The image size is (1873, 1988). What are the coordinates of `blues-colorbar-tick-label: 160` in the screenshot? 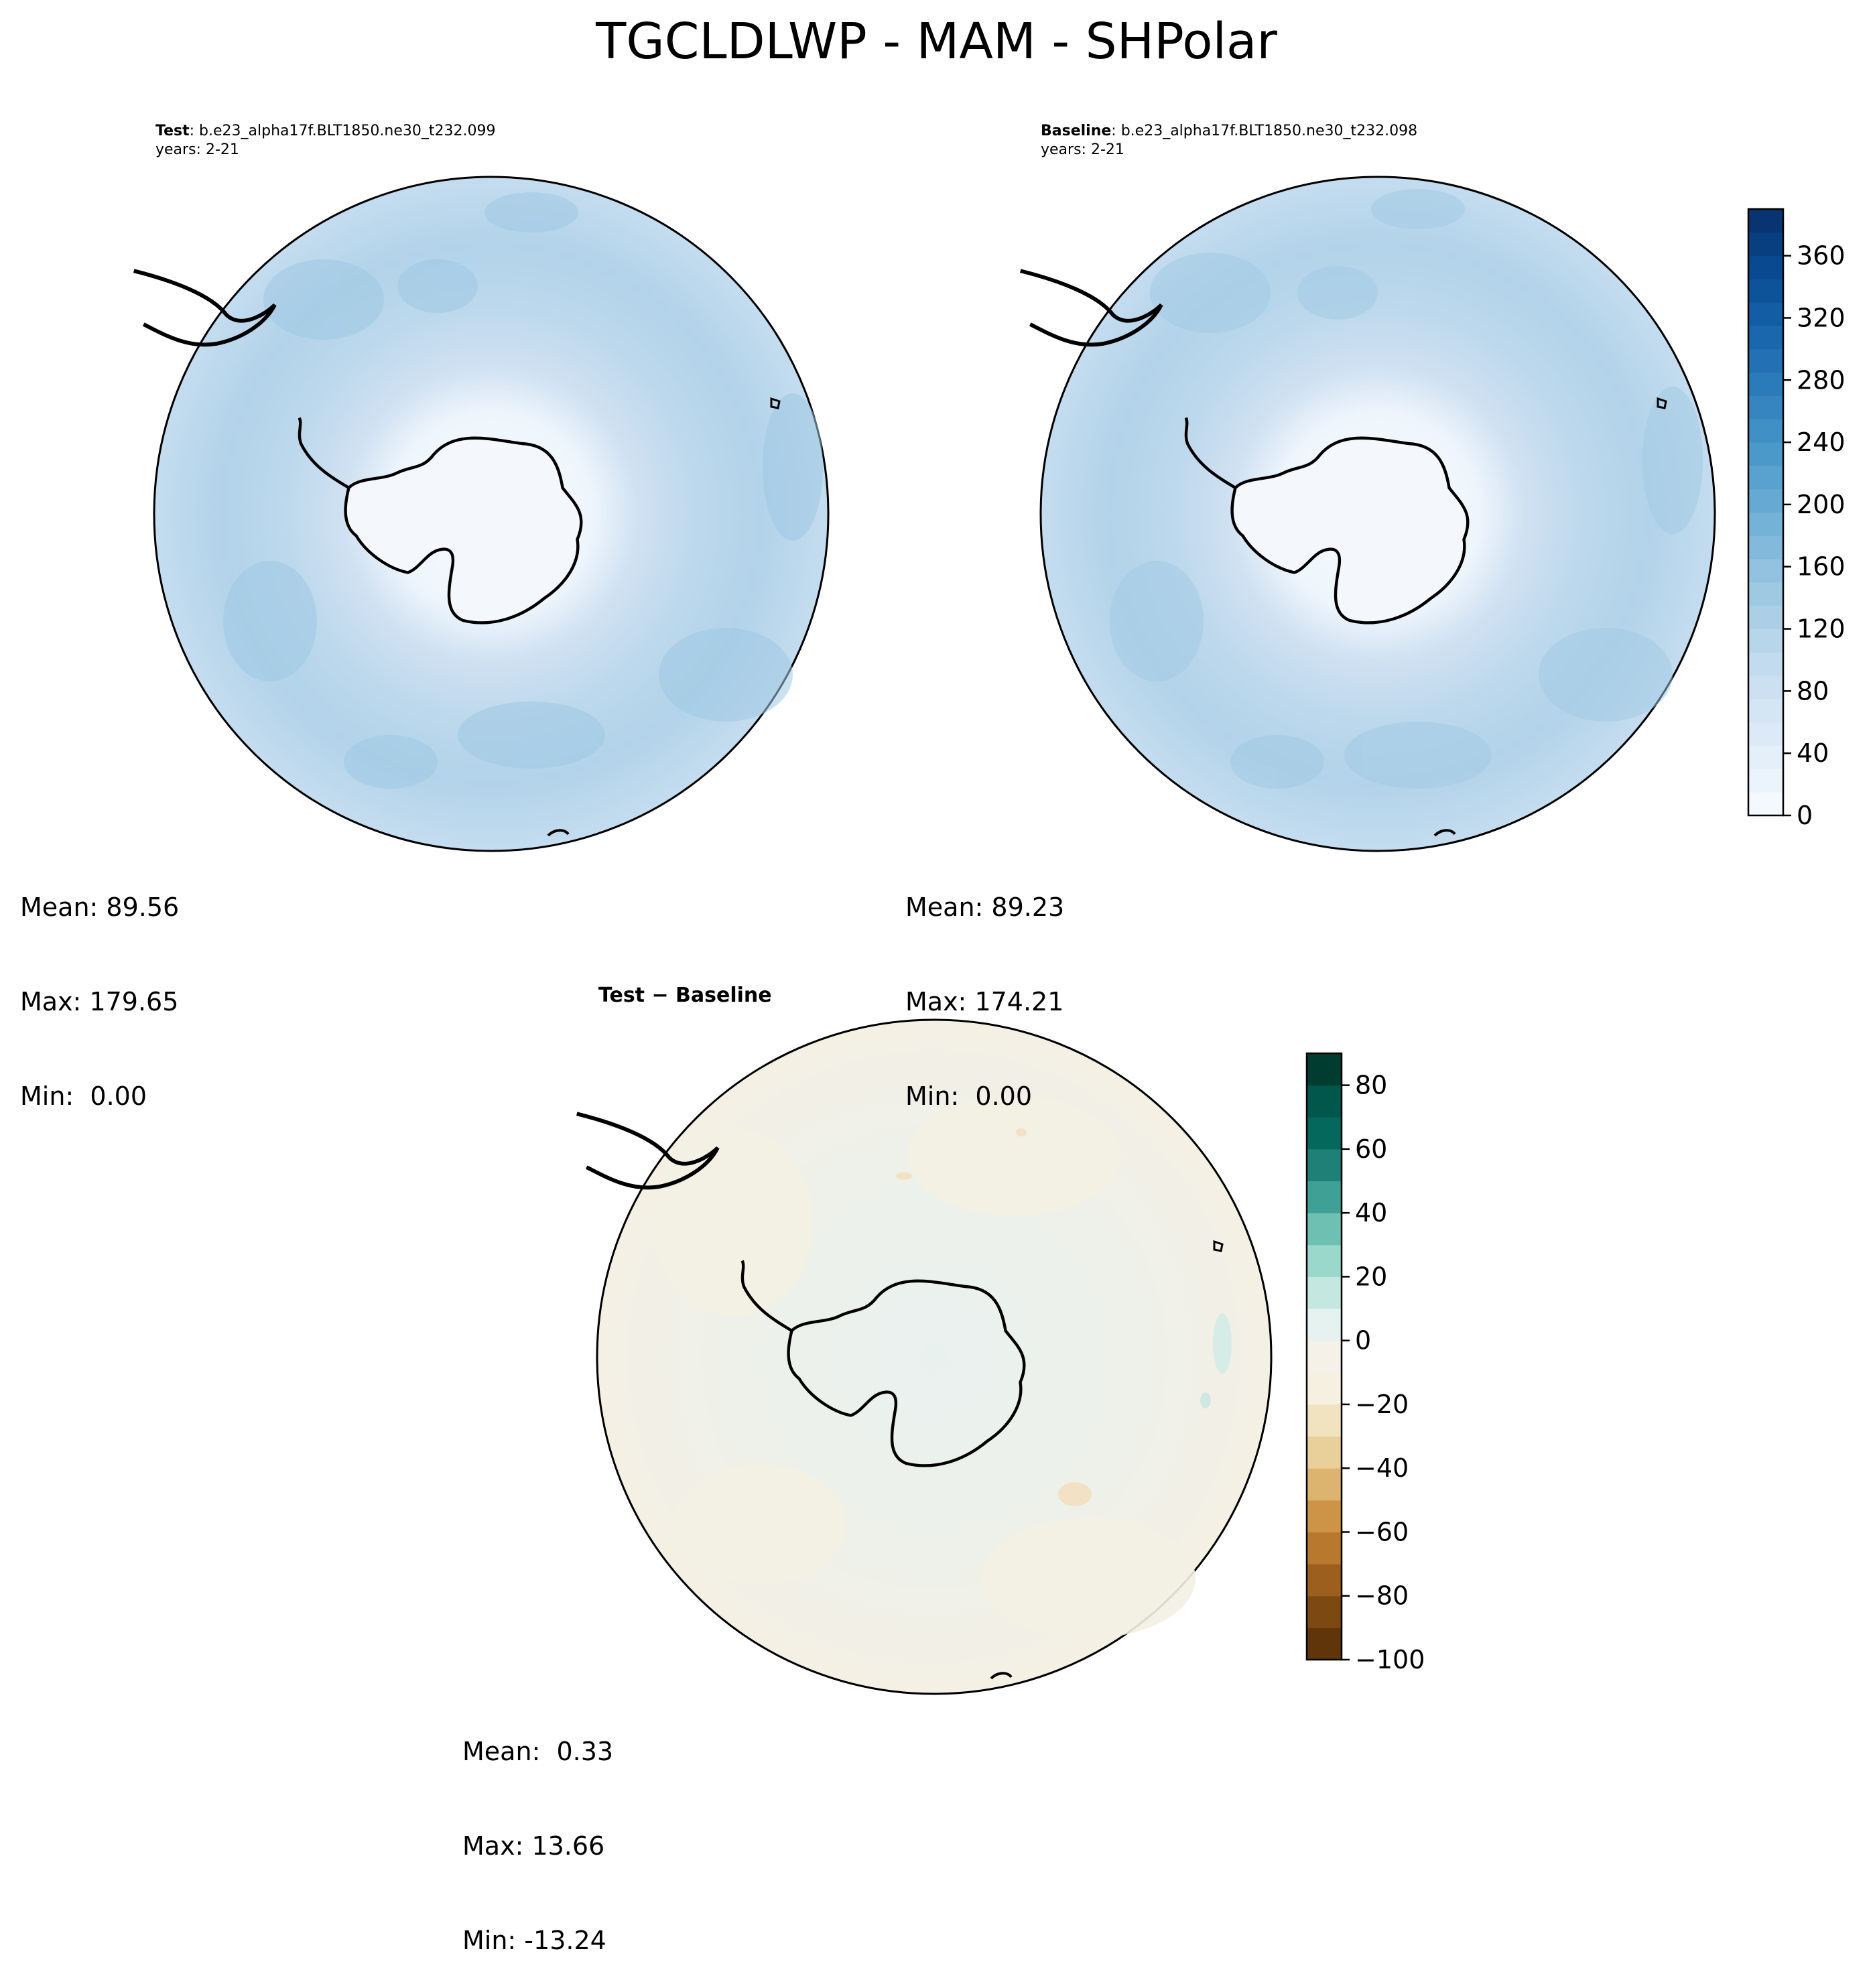 It's located at (1821, 567).